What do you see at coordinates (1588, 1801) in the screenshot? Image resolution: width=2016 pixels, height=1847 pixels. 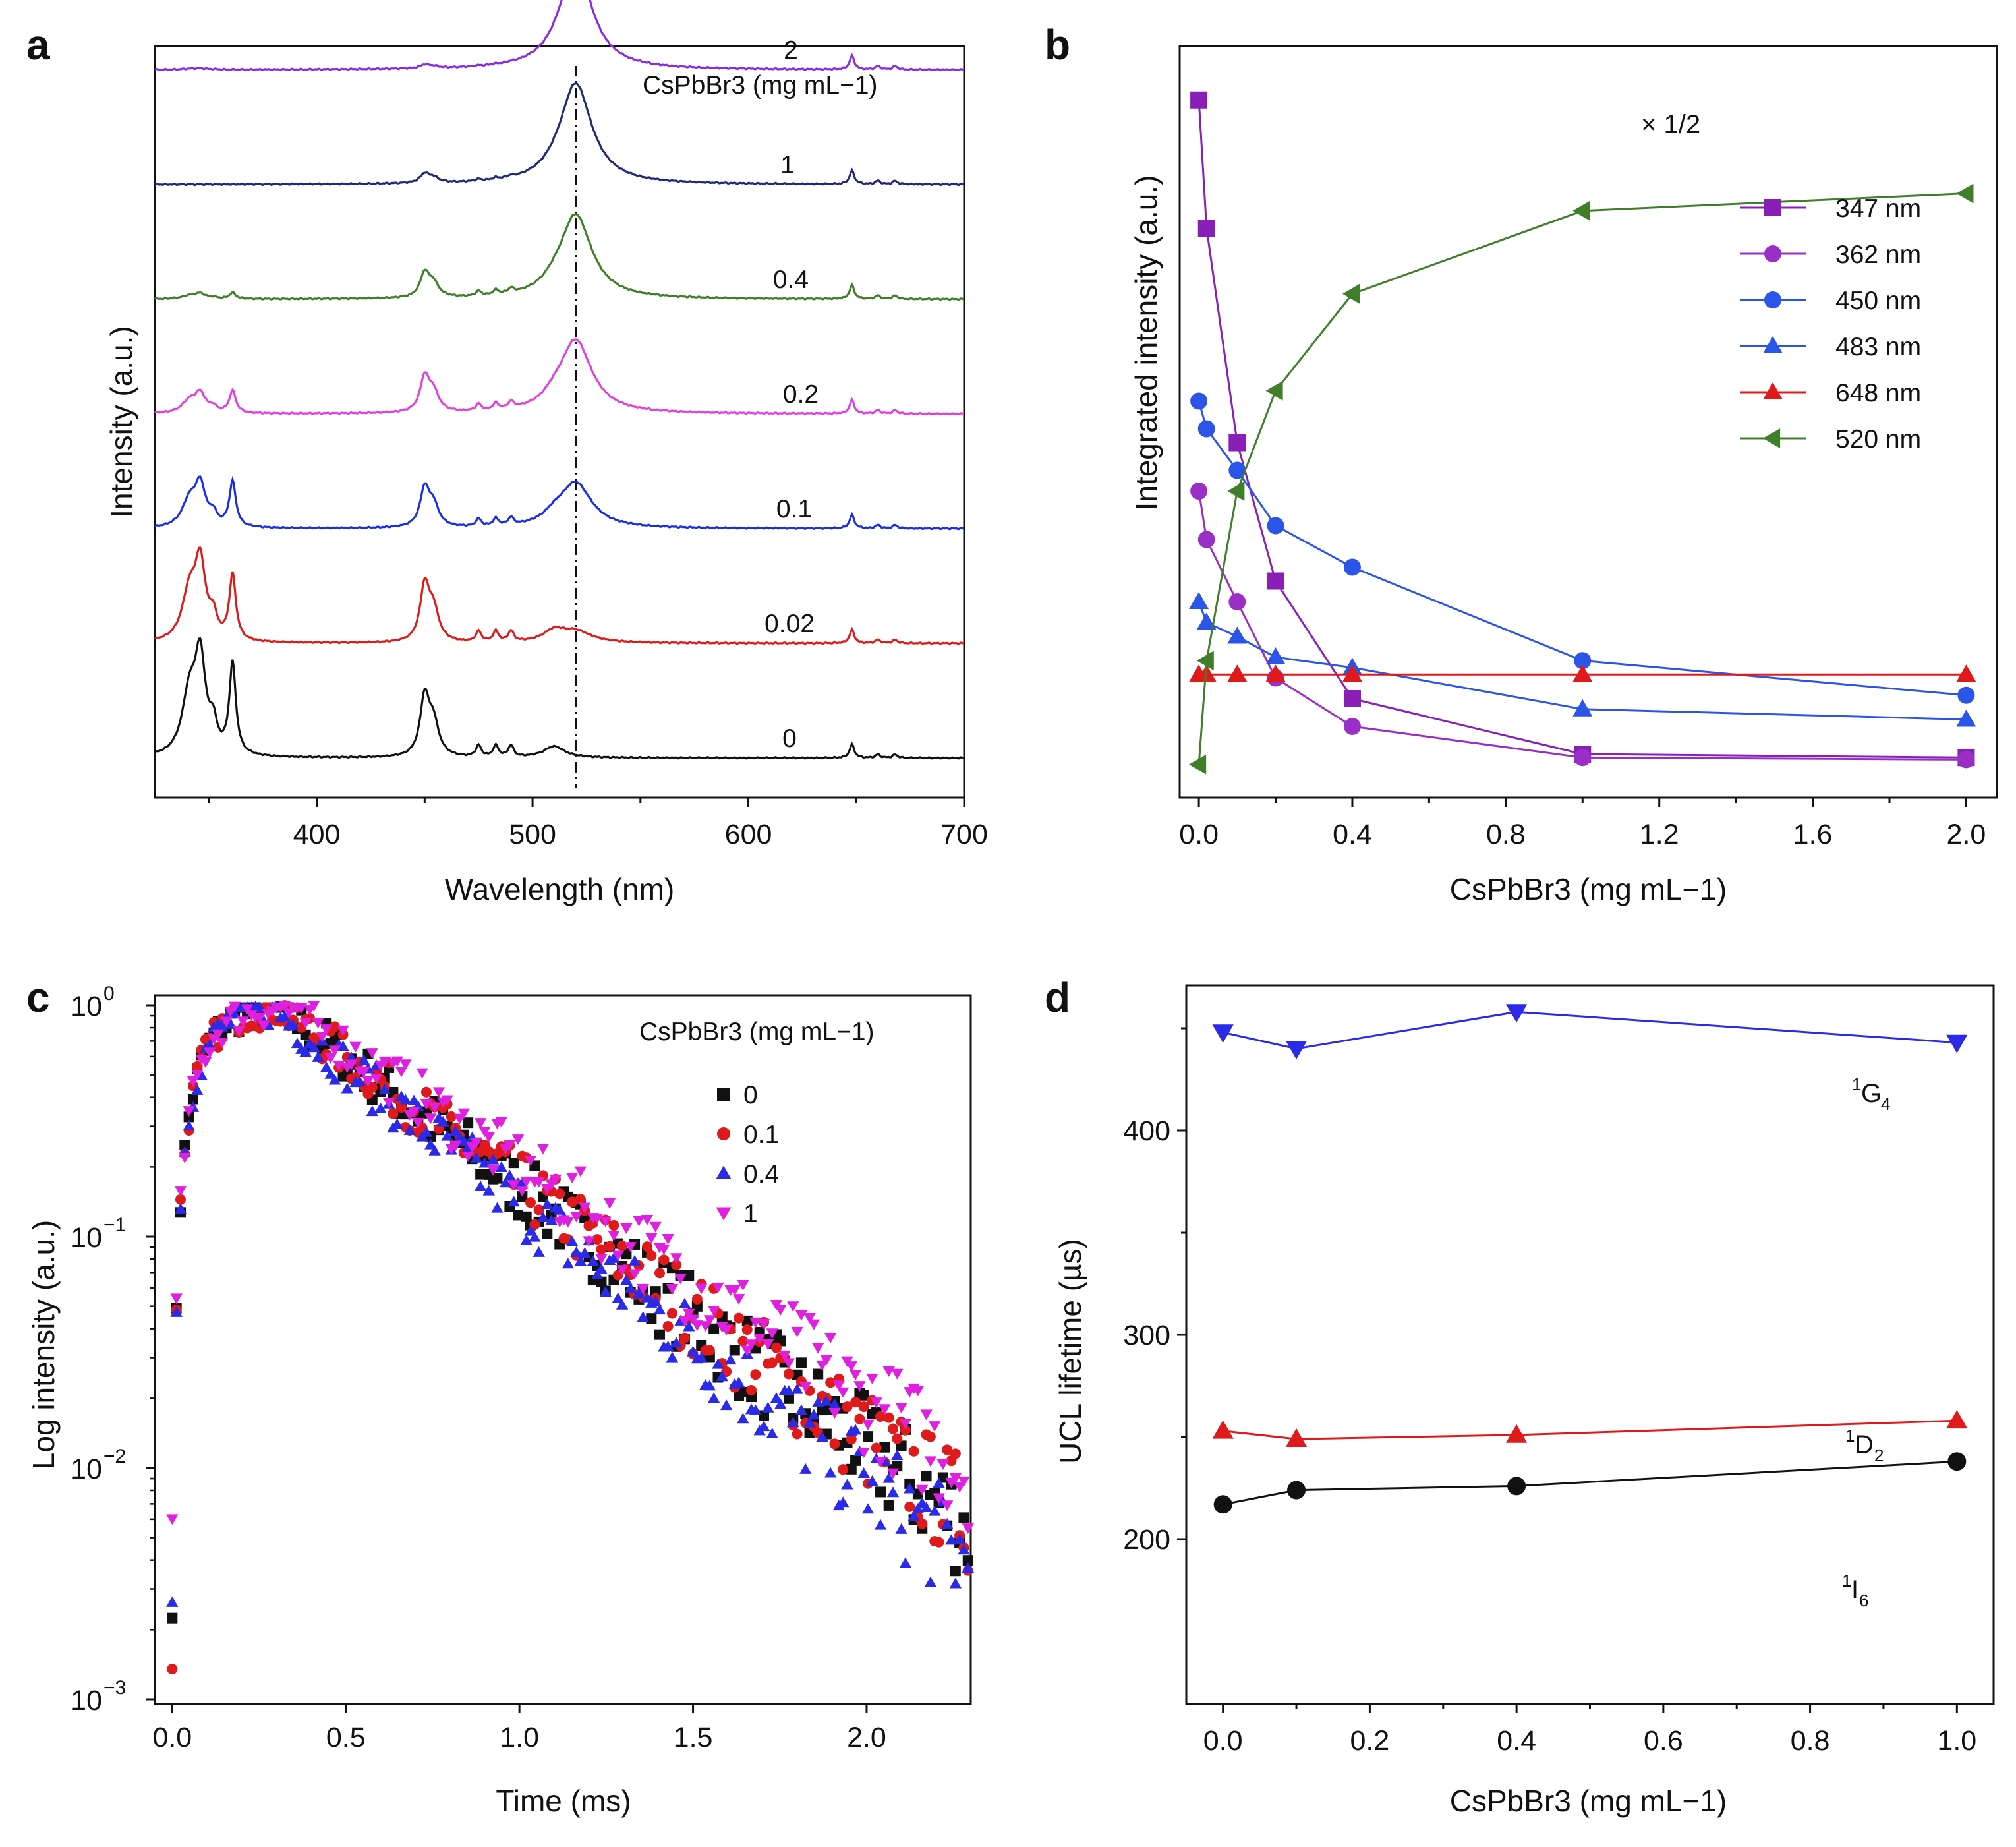 I see `panel-d-xlabel: CsPbBr3 (mg mL−1)` at bounding box center [1588, 1801].